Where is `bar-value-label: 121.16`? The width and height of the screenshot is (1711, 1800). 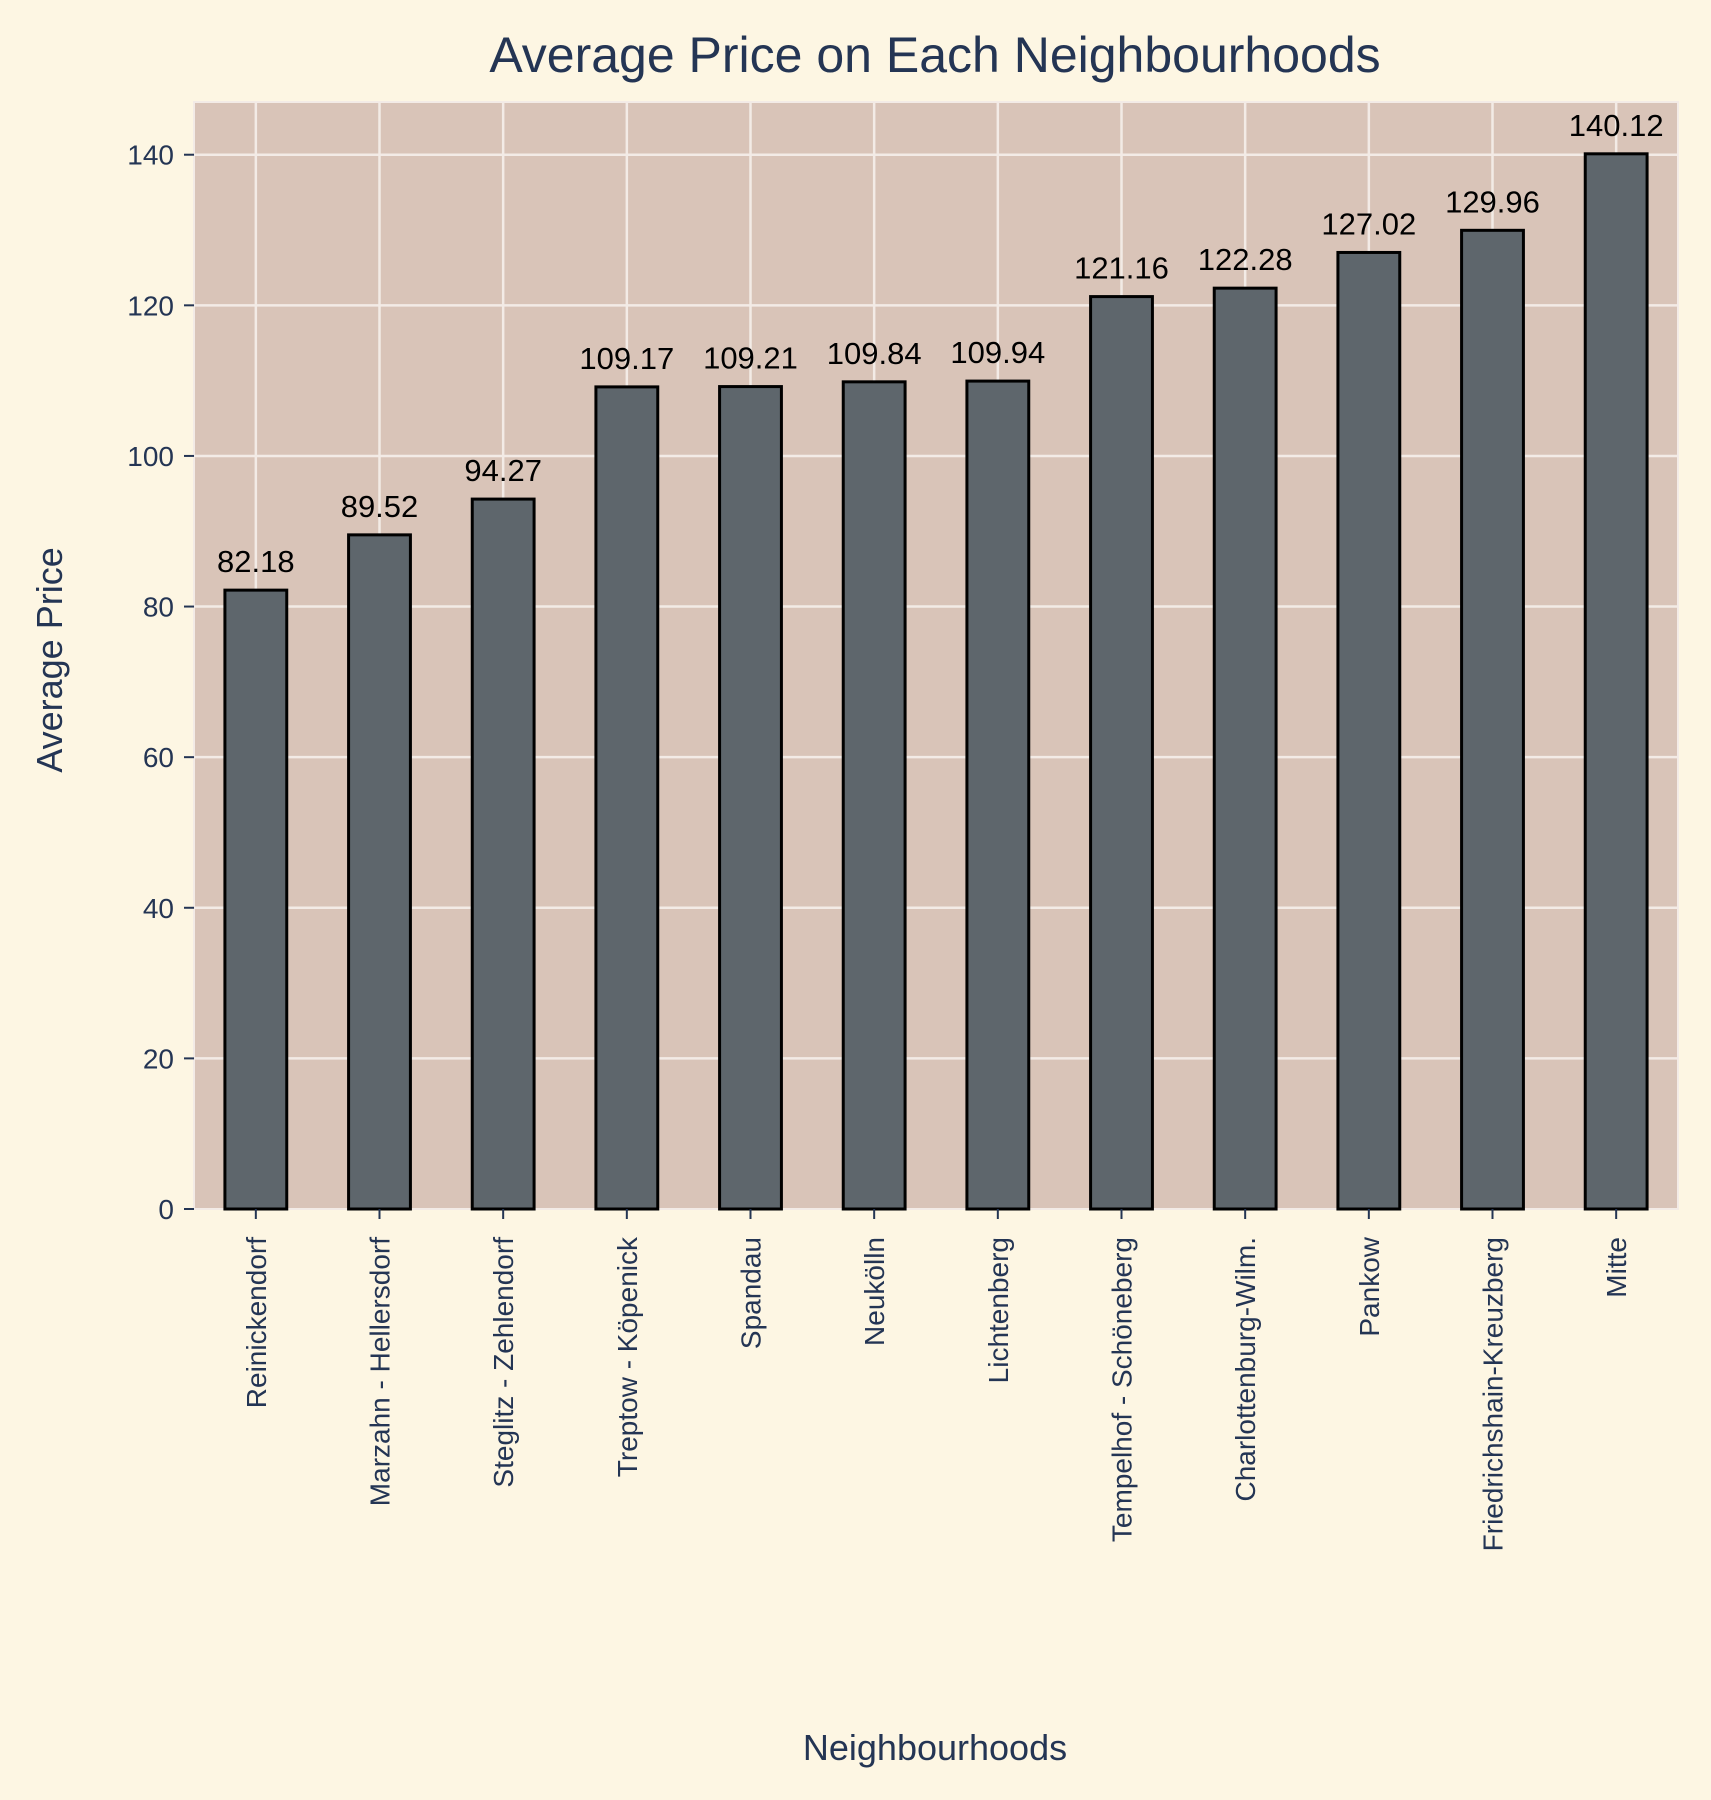
bar-value-label: 121.16 is located at coordinates (1121, 268).